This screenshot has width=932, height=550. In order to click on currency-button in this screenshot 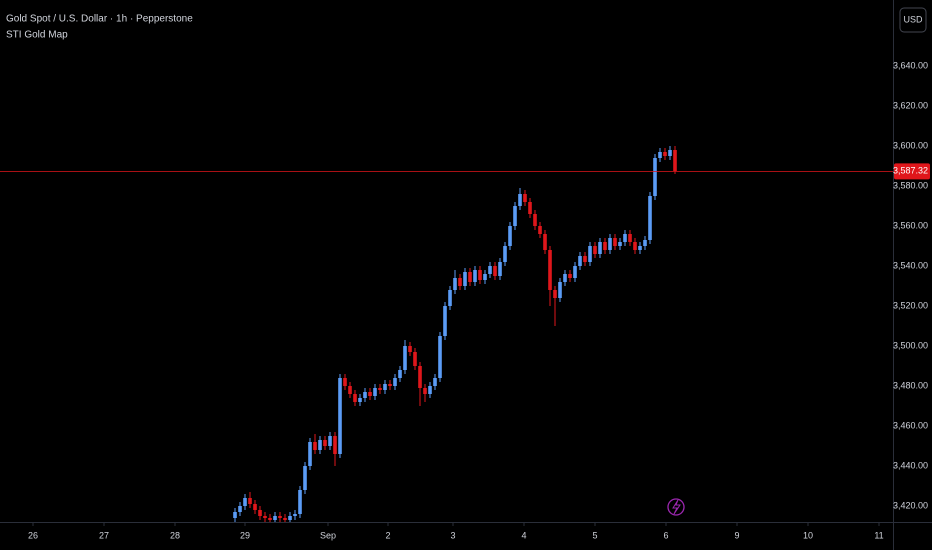, I will do `click(913, 20)`.